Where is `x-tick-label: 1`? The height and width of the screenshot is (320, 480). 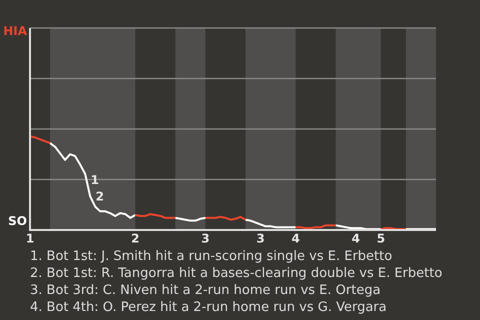 x-tick-label: 1 is located at coordinates (30, 238).